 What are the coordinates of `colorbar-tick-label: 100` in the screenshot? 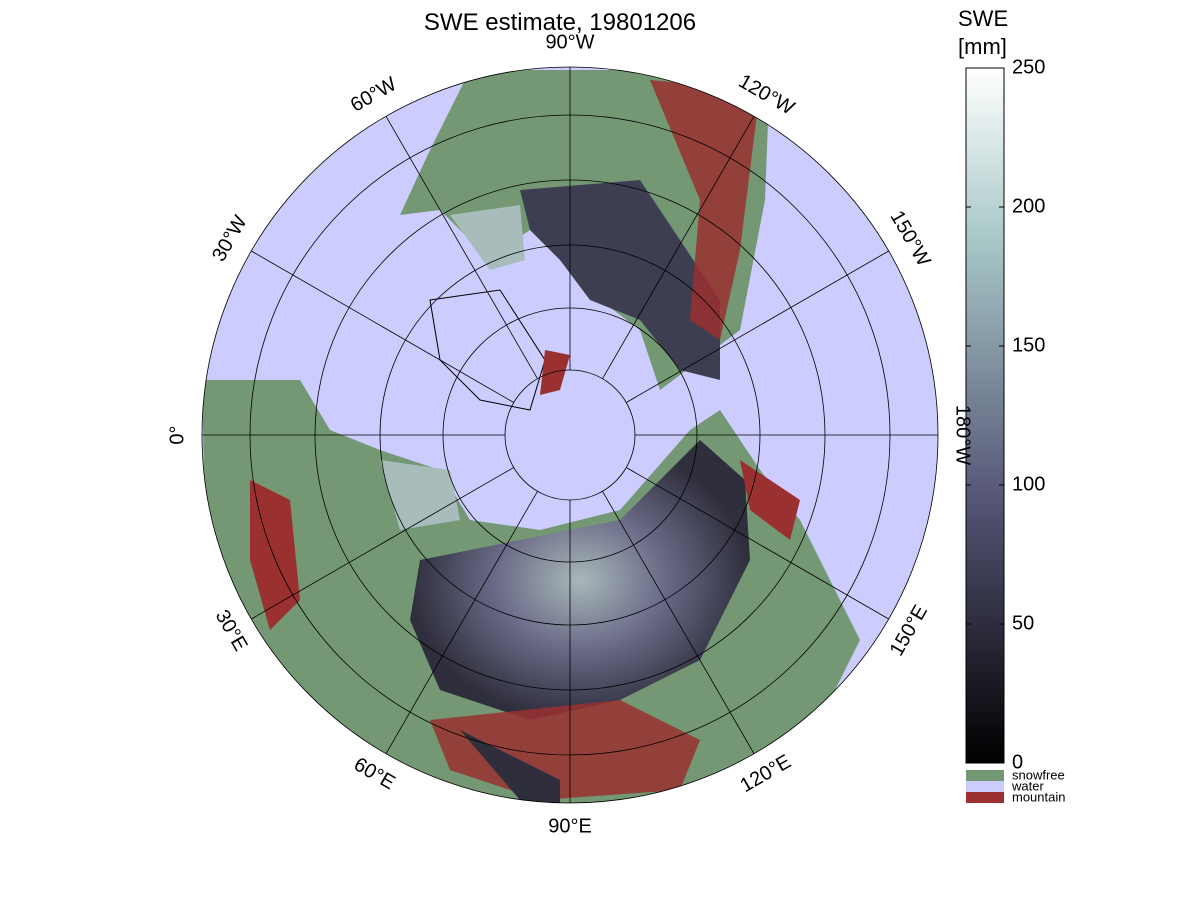 It's located at (1028, 484).